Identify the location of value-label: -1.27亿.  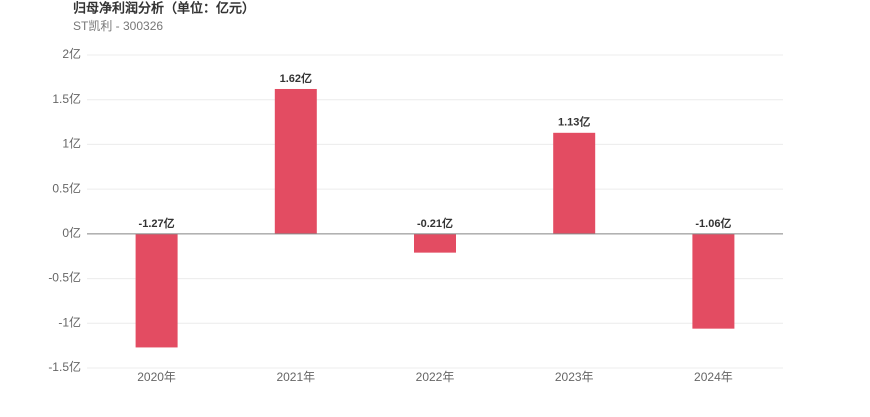
(157, 223).